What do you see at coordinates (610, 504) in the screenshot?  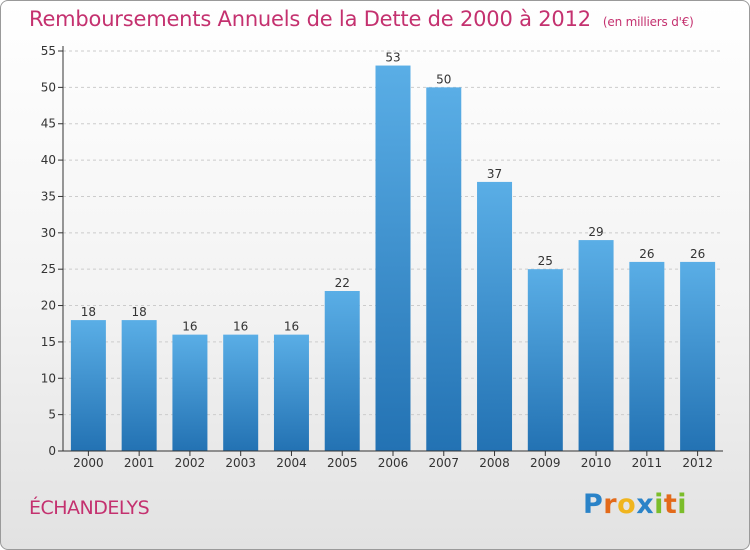 I see `logo-letter: r` at bounding box center [610, 504].